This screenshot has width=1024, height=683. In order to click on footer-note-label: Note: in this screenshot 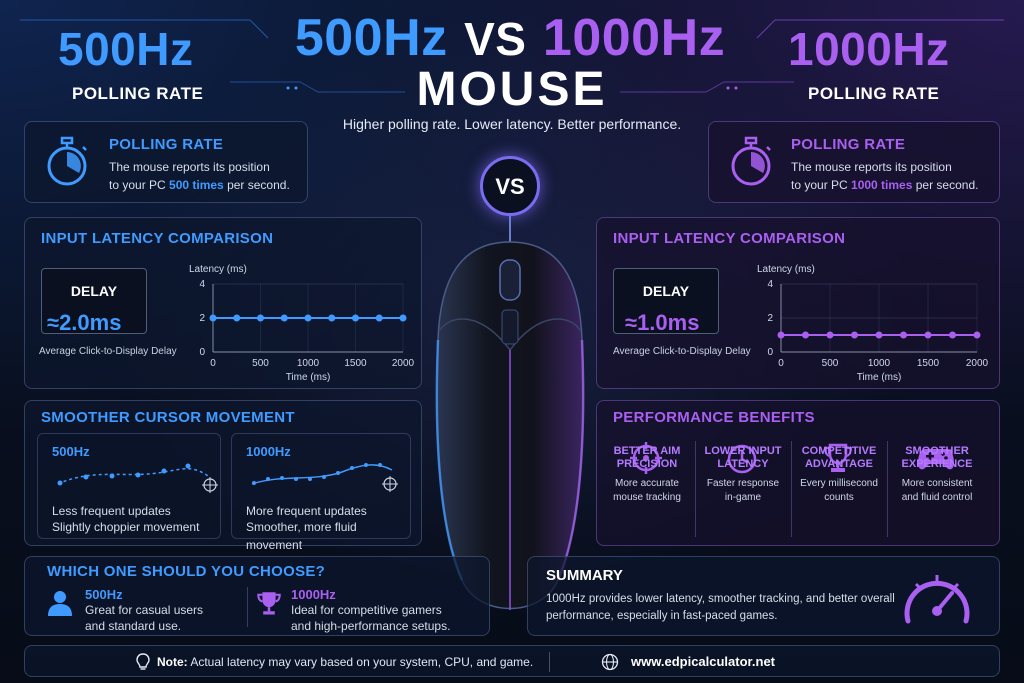, I will do `click(172, 662)`.